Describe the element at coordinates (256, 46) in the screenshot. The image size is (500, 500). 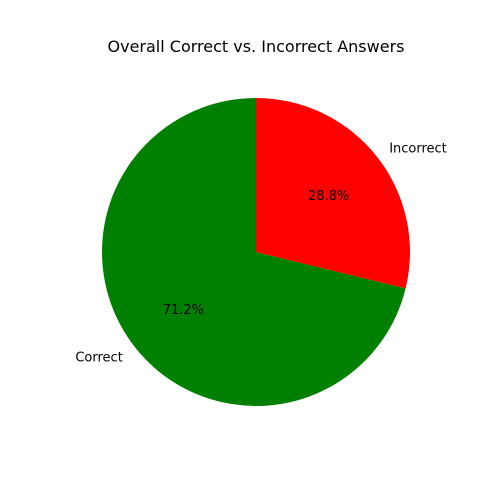
I see `chart-title: Overall Correct vs. Incorrect Answers` at that location.